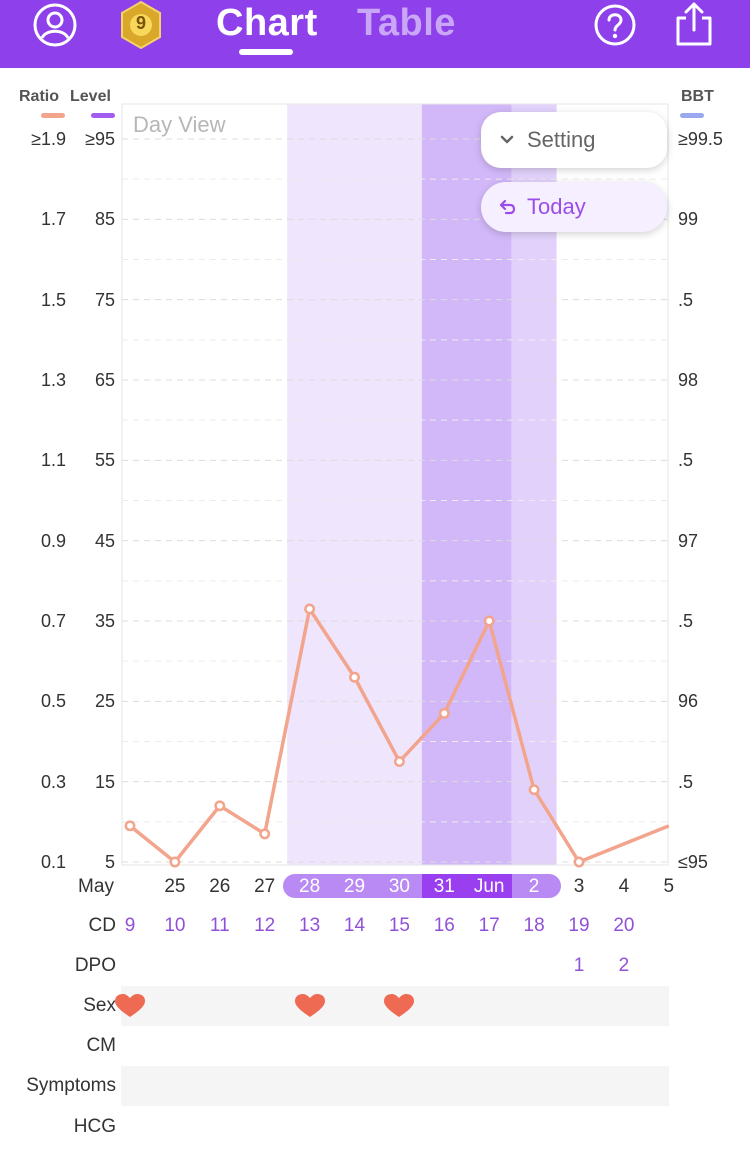 Image resolution: width=750 pixels, height=1176 pixels. I want to click on setting-button: Setting, so click(574, 140).